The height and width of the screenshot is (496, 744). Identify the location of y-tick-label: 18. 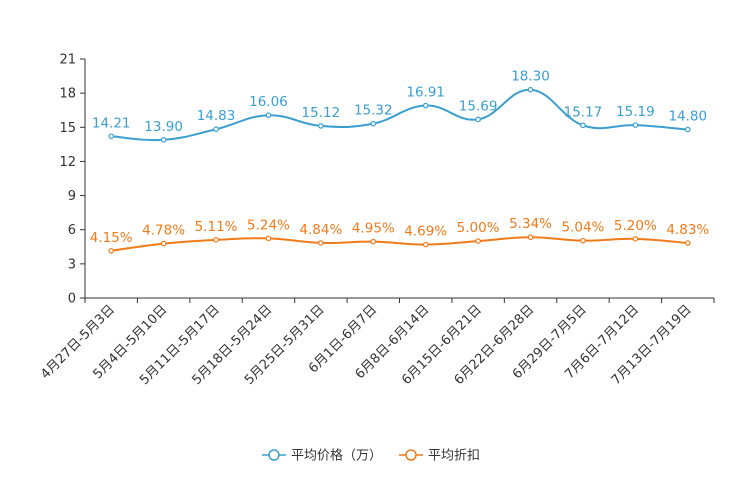
(67, 94).